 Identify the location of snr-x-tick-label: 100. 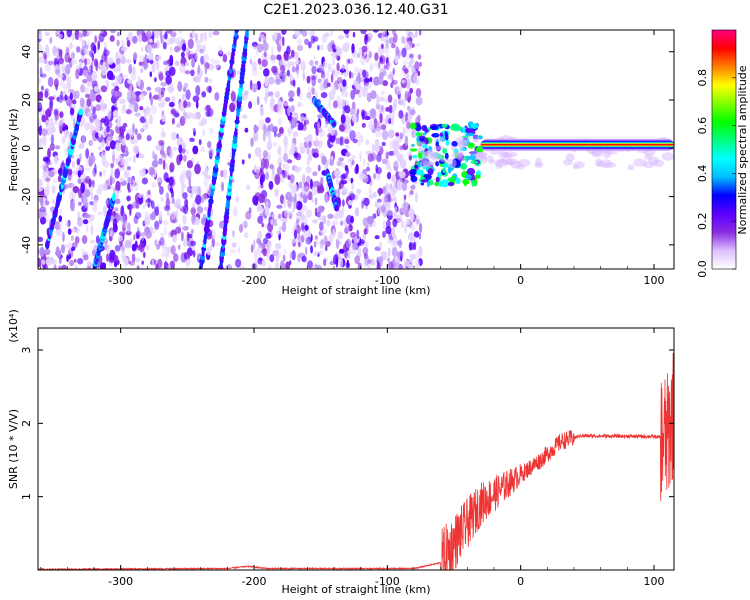
(654, 581).